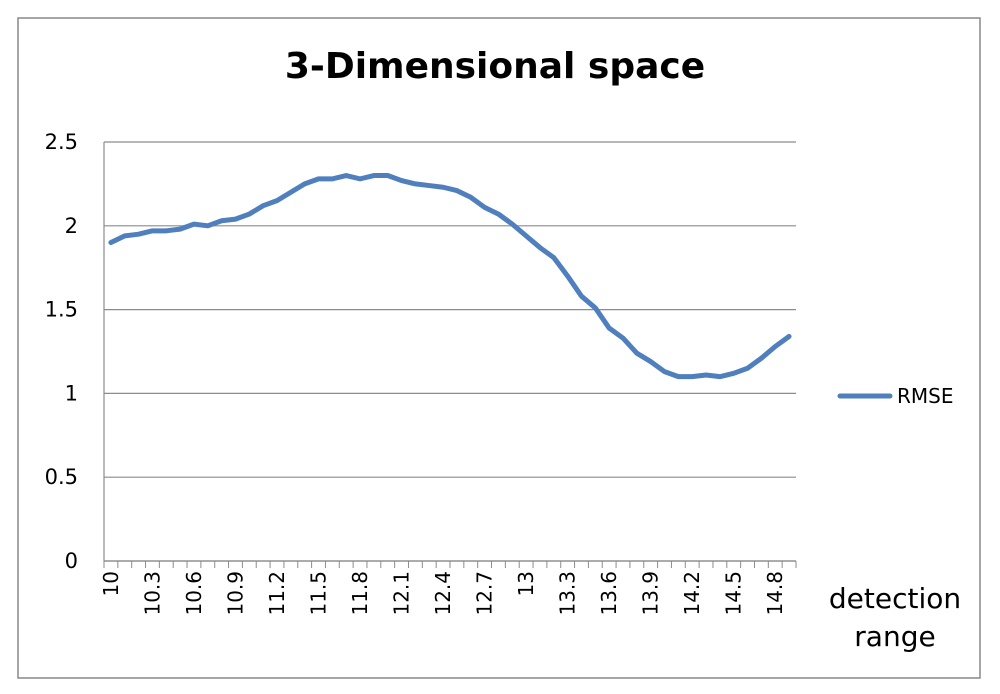 Image resolution: width=1000 pixels, height=694 pixels. What do you see at coordinates (71, 561) in the screenshot?
I see `y-tick-label: 0` at bounding box center [71, 561].